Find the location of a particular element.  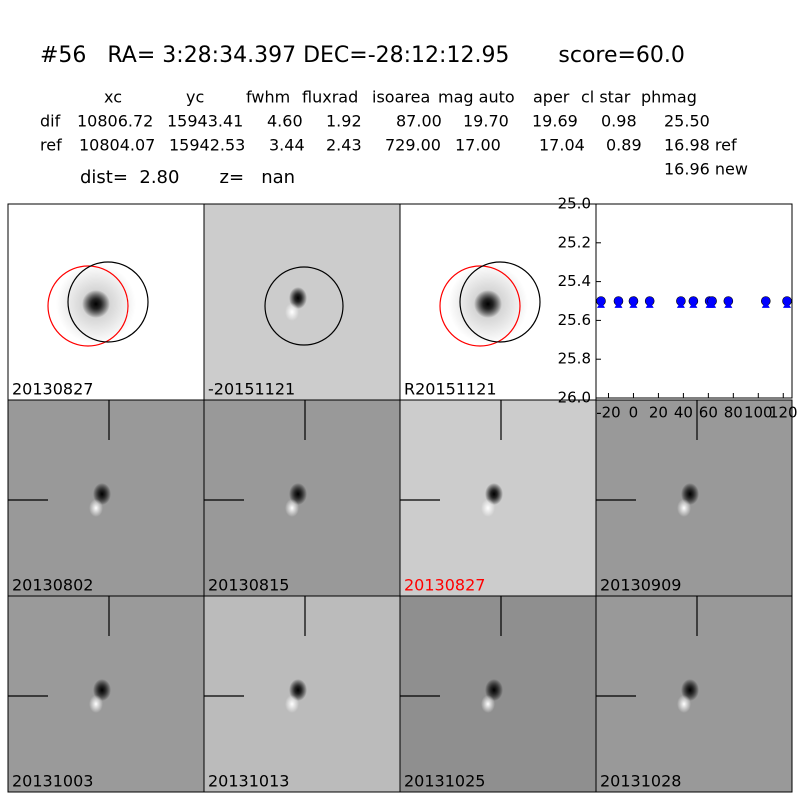

x-tick-label: 80 is located at coordinates (733, 413).